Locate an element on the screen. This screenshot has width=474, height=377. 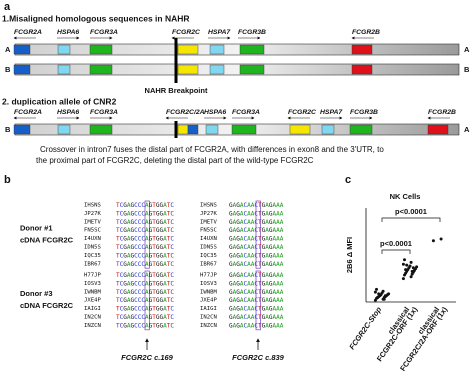
panel-label: a is located at coordinates (7, 7).